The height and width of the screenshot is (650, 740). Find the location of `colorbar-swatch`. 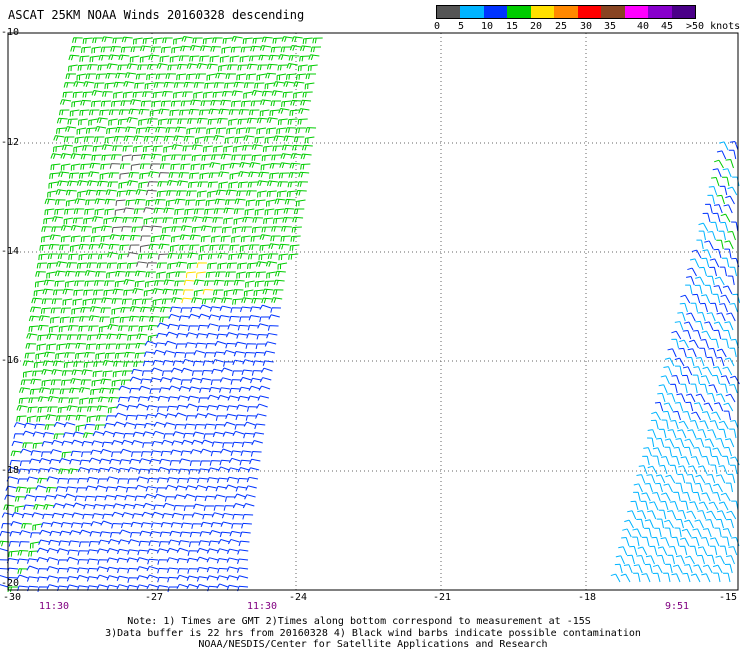

colorbar-swatch is located at coordinates (449, 12).